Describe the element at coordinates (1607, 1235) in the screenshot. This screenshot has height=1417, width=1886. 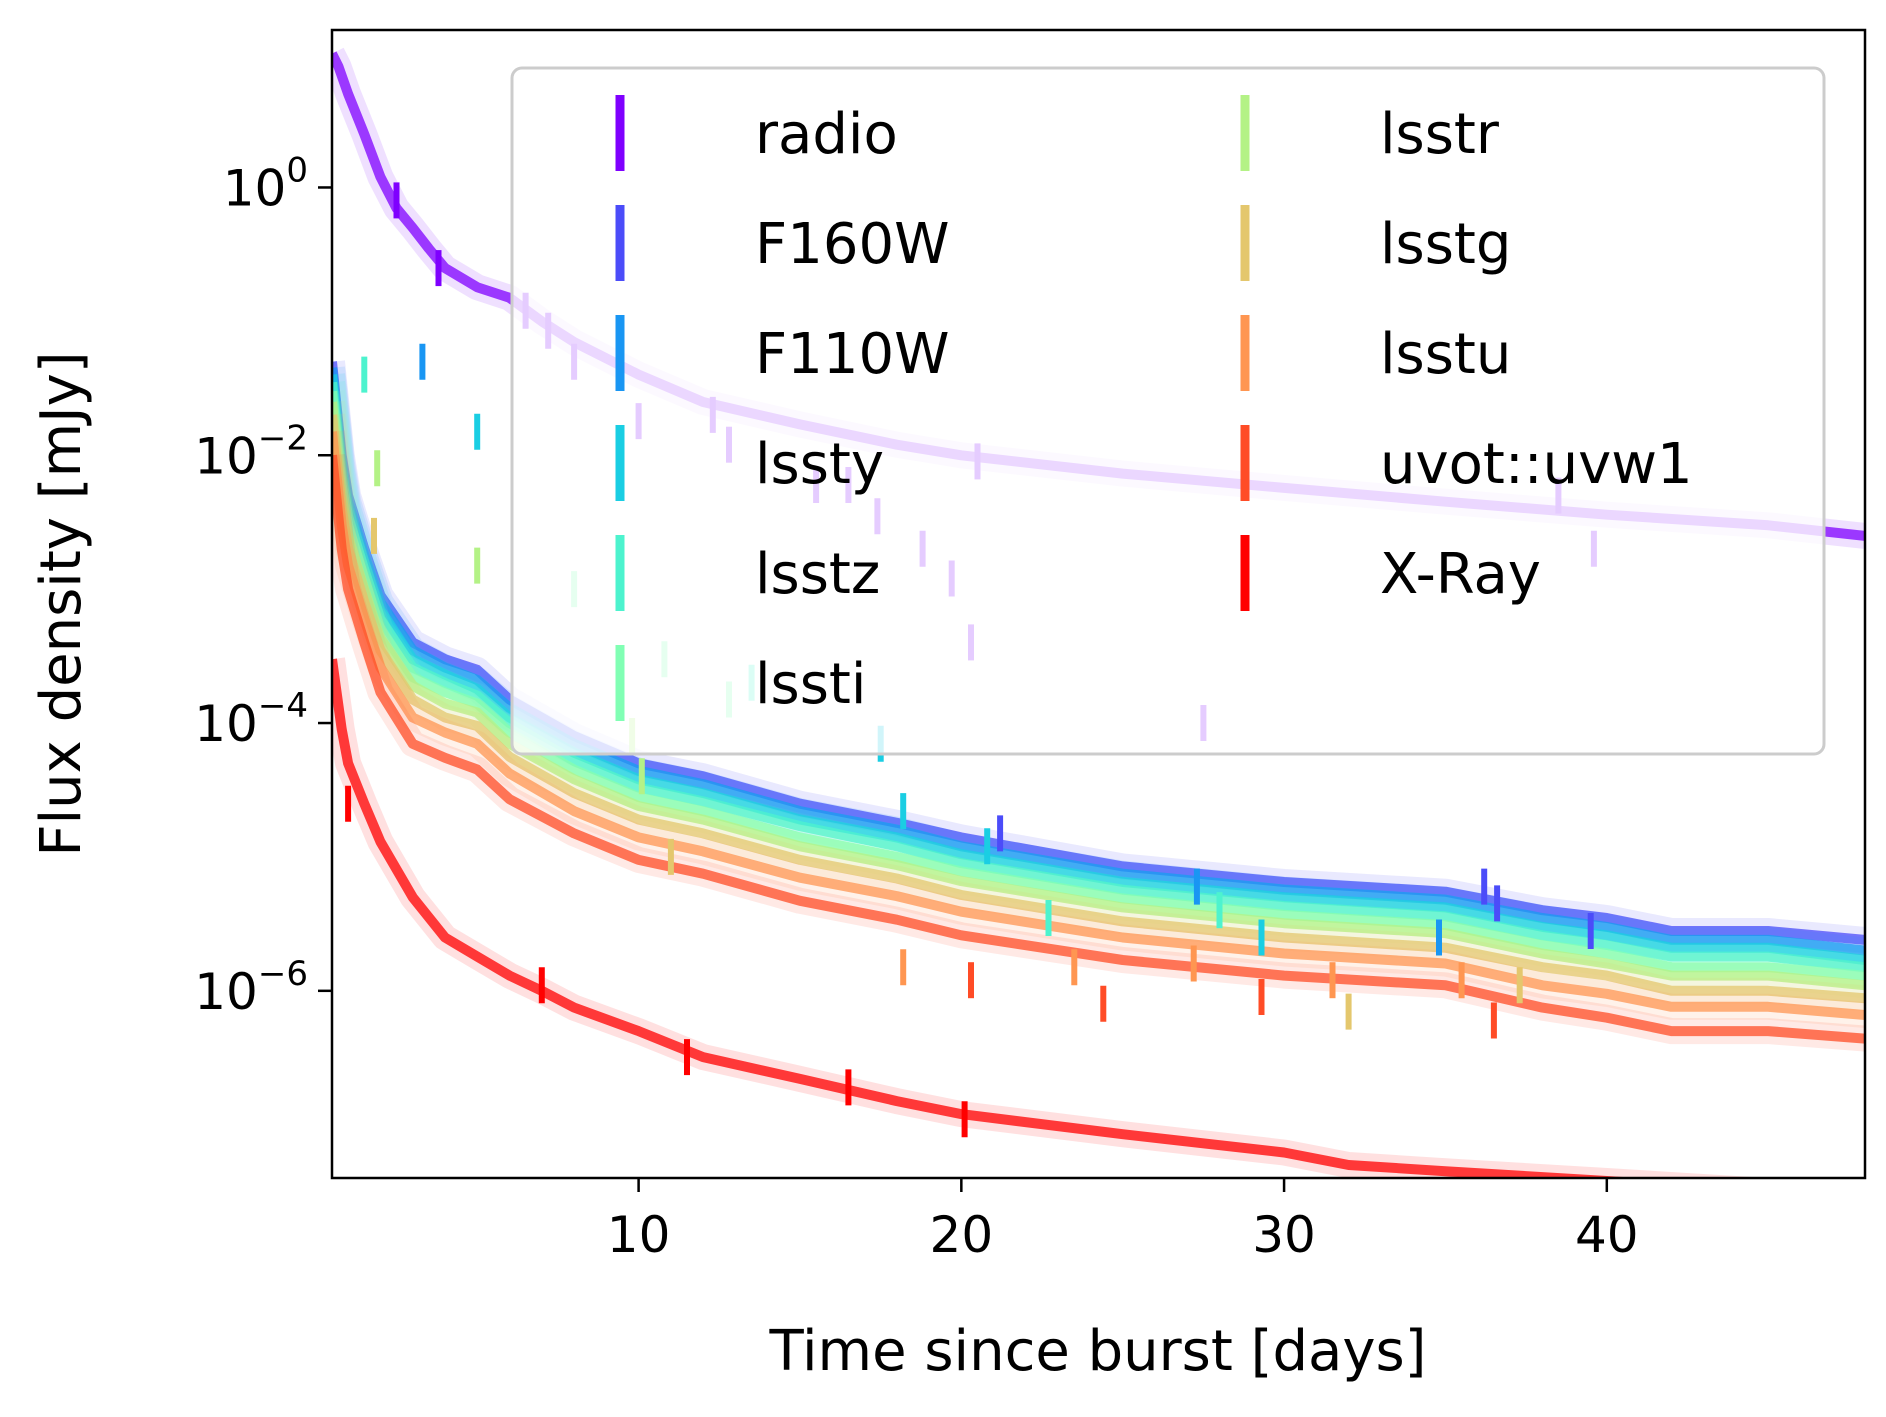
I see `x-tick-label: 40` at that location.